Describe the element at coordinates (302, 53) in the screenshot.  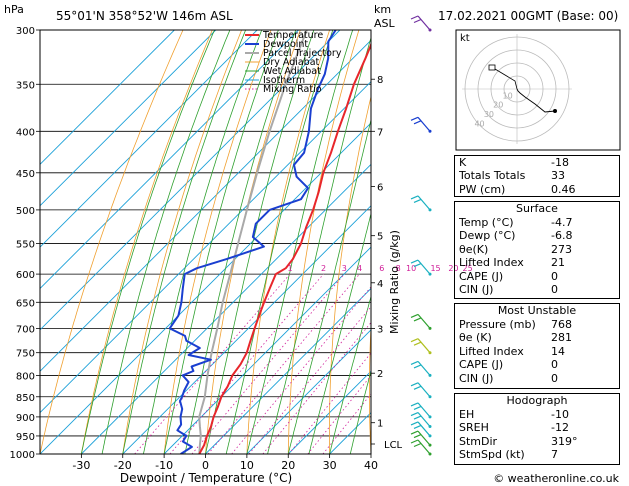
I see `legend-label: Parcel Trajectory` at that location.